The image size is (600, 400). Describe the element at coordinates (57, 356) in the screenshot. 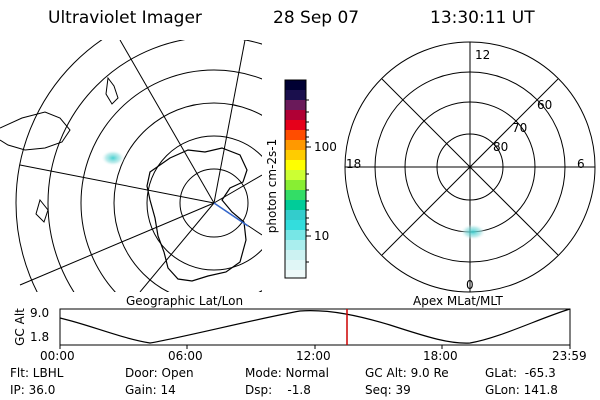

I see `timeline-xtick: 00:00` at that location.